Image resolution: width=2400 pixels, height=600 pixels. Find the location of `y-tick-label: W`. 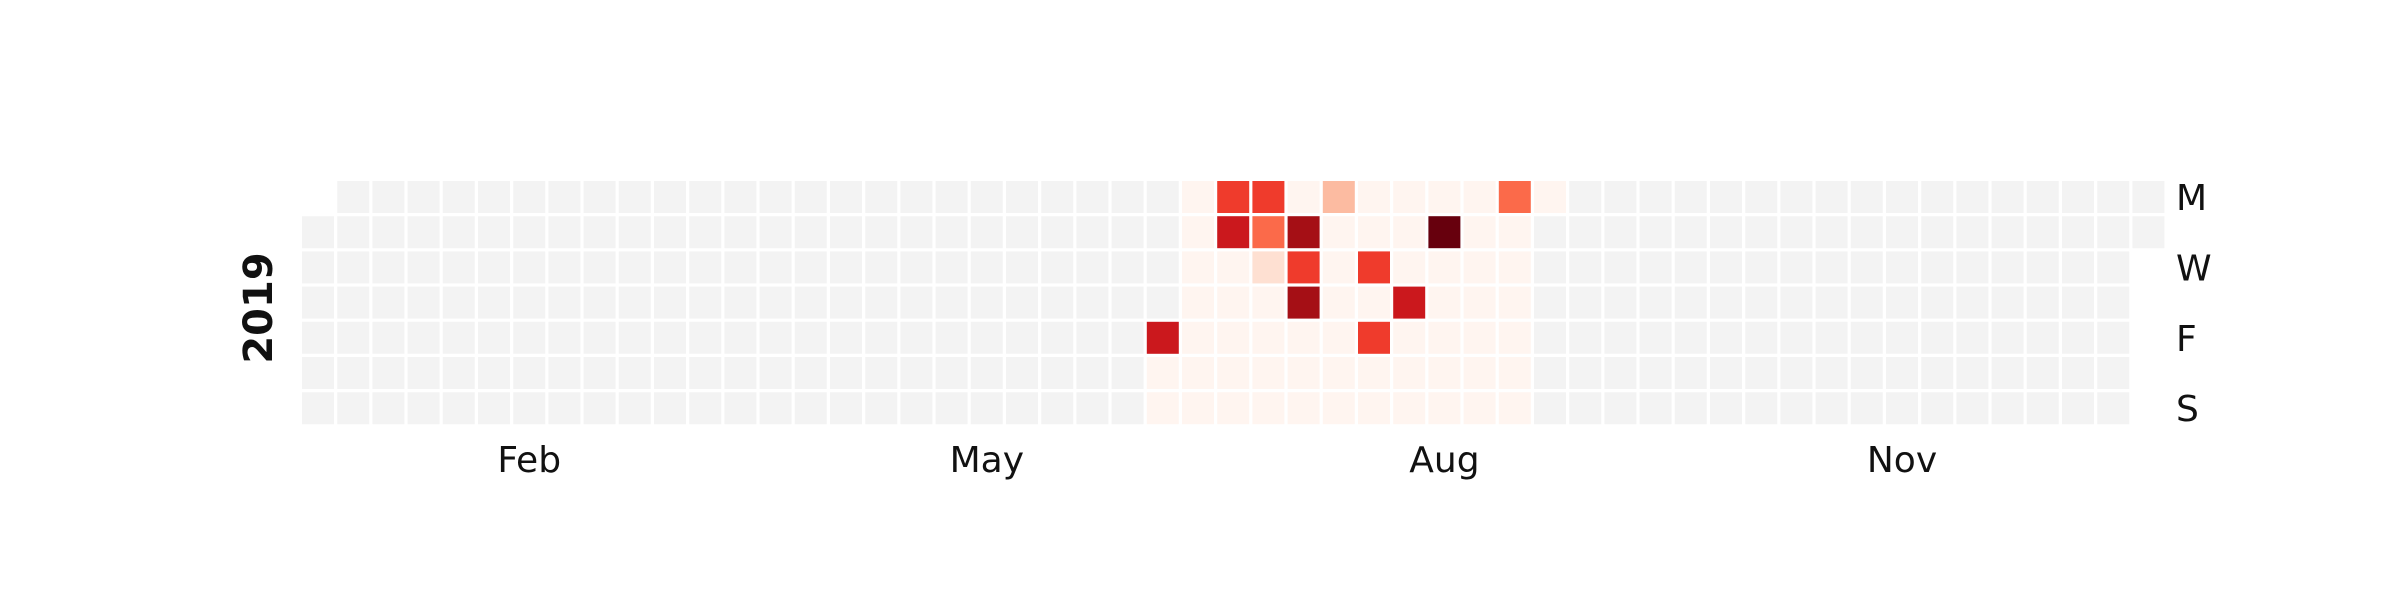

y-tick-label: W is located at coordinates (2194, 268).